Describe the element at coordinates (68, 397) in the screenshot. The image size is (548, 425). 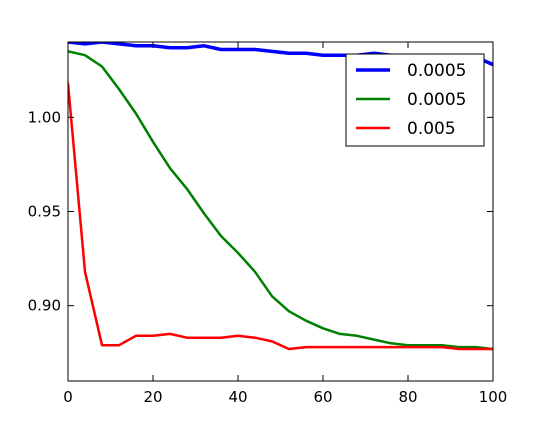
I see `x-tick-label: 0` at that location.